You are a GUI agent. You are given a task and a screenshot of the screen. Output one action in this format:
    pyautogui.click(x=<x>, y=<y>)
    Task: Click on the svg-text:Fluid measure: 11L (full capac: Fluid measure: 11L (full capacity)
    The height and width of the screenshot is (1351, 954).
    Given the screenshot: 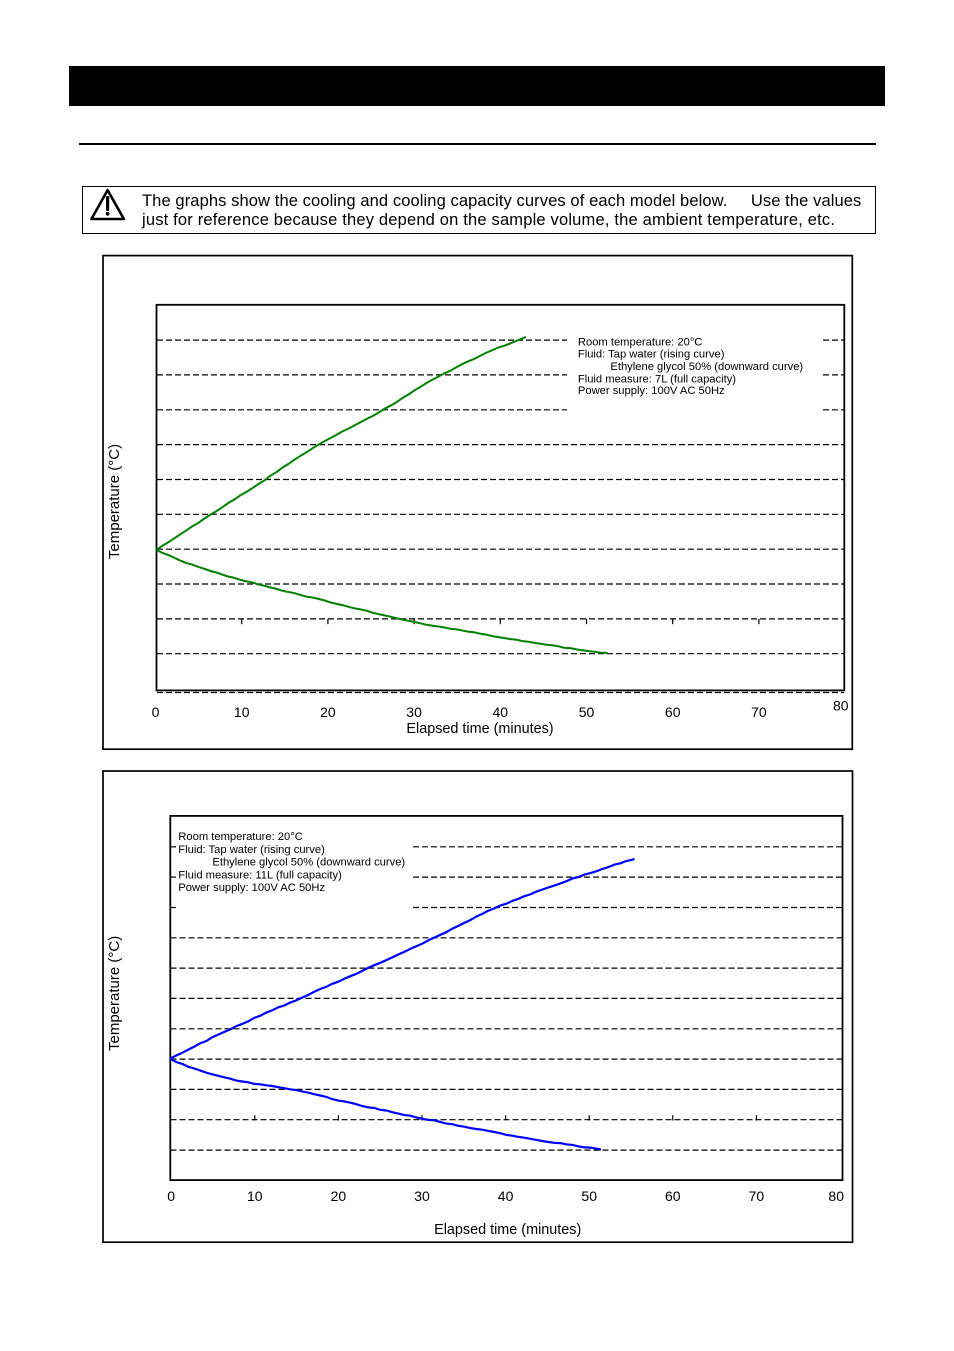 What is the action you would take?
    pyautogui.click(x=260, y=875)
    